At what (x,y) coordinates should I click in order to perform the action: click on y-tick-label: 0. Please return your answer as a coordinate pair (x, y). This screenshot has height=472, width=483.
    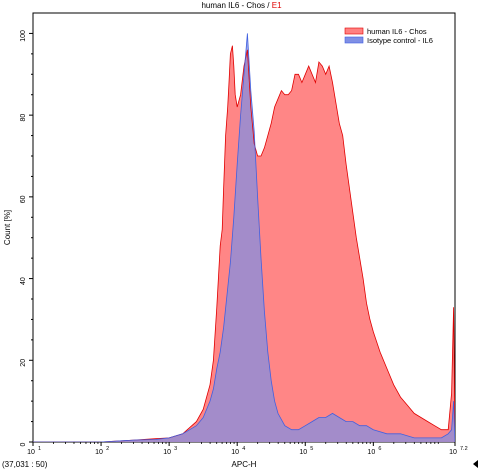
    Looking at the image, I should click on (23, 444).